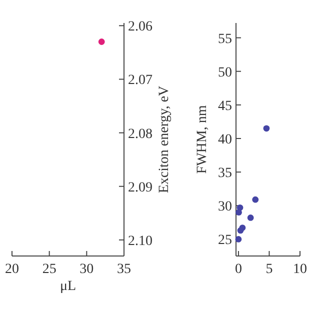 The image size is (320, 320). Describe the element at coordinates (225, 140) in the screenshot. I see `y-tick-label: 40` at that location.